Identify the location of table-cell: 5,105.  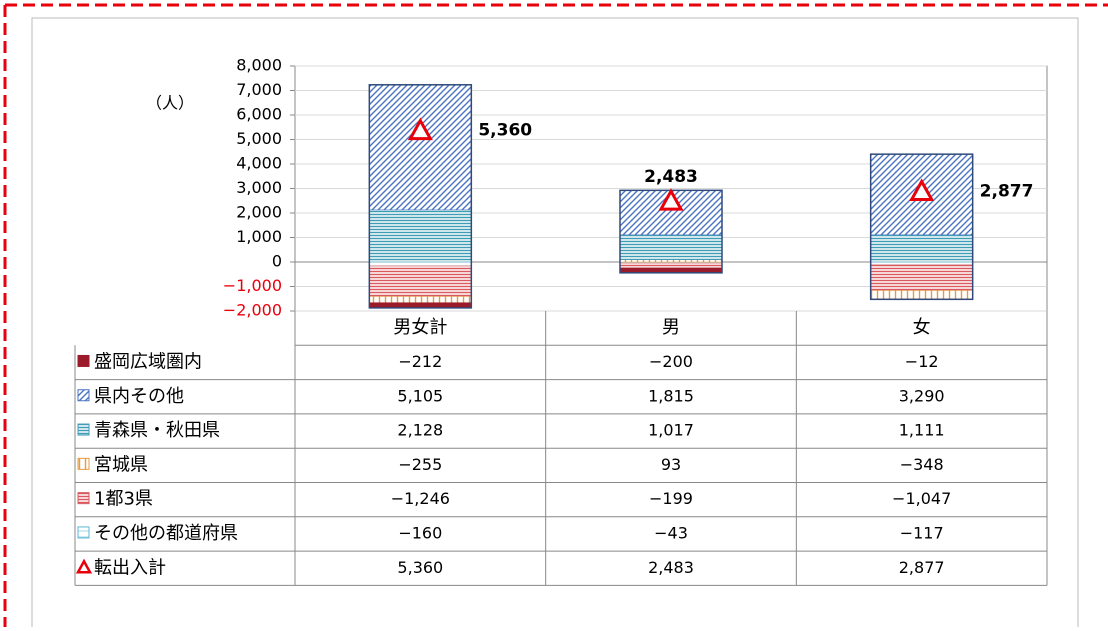
(420, 395).